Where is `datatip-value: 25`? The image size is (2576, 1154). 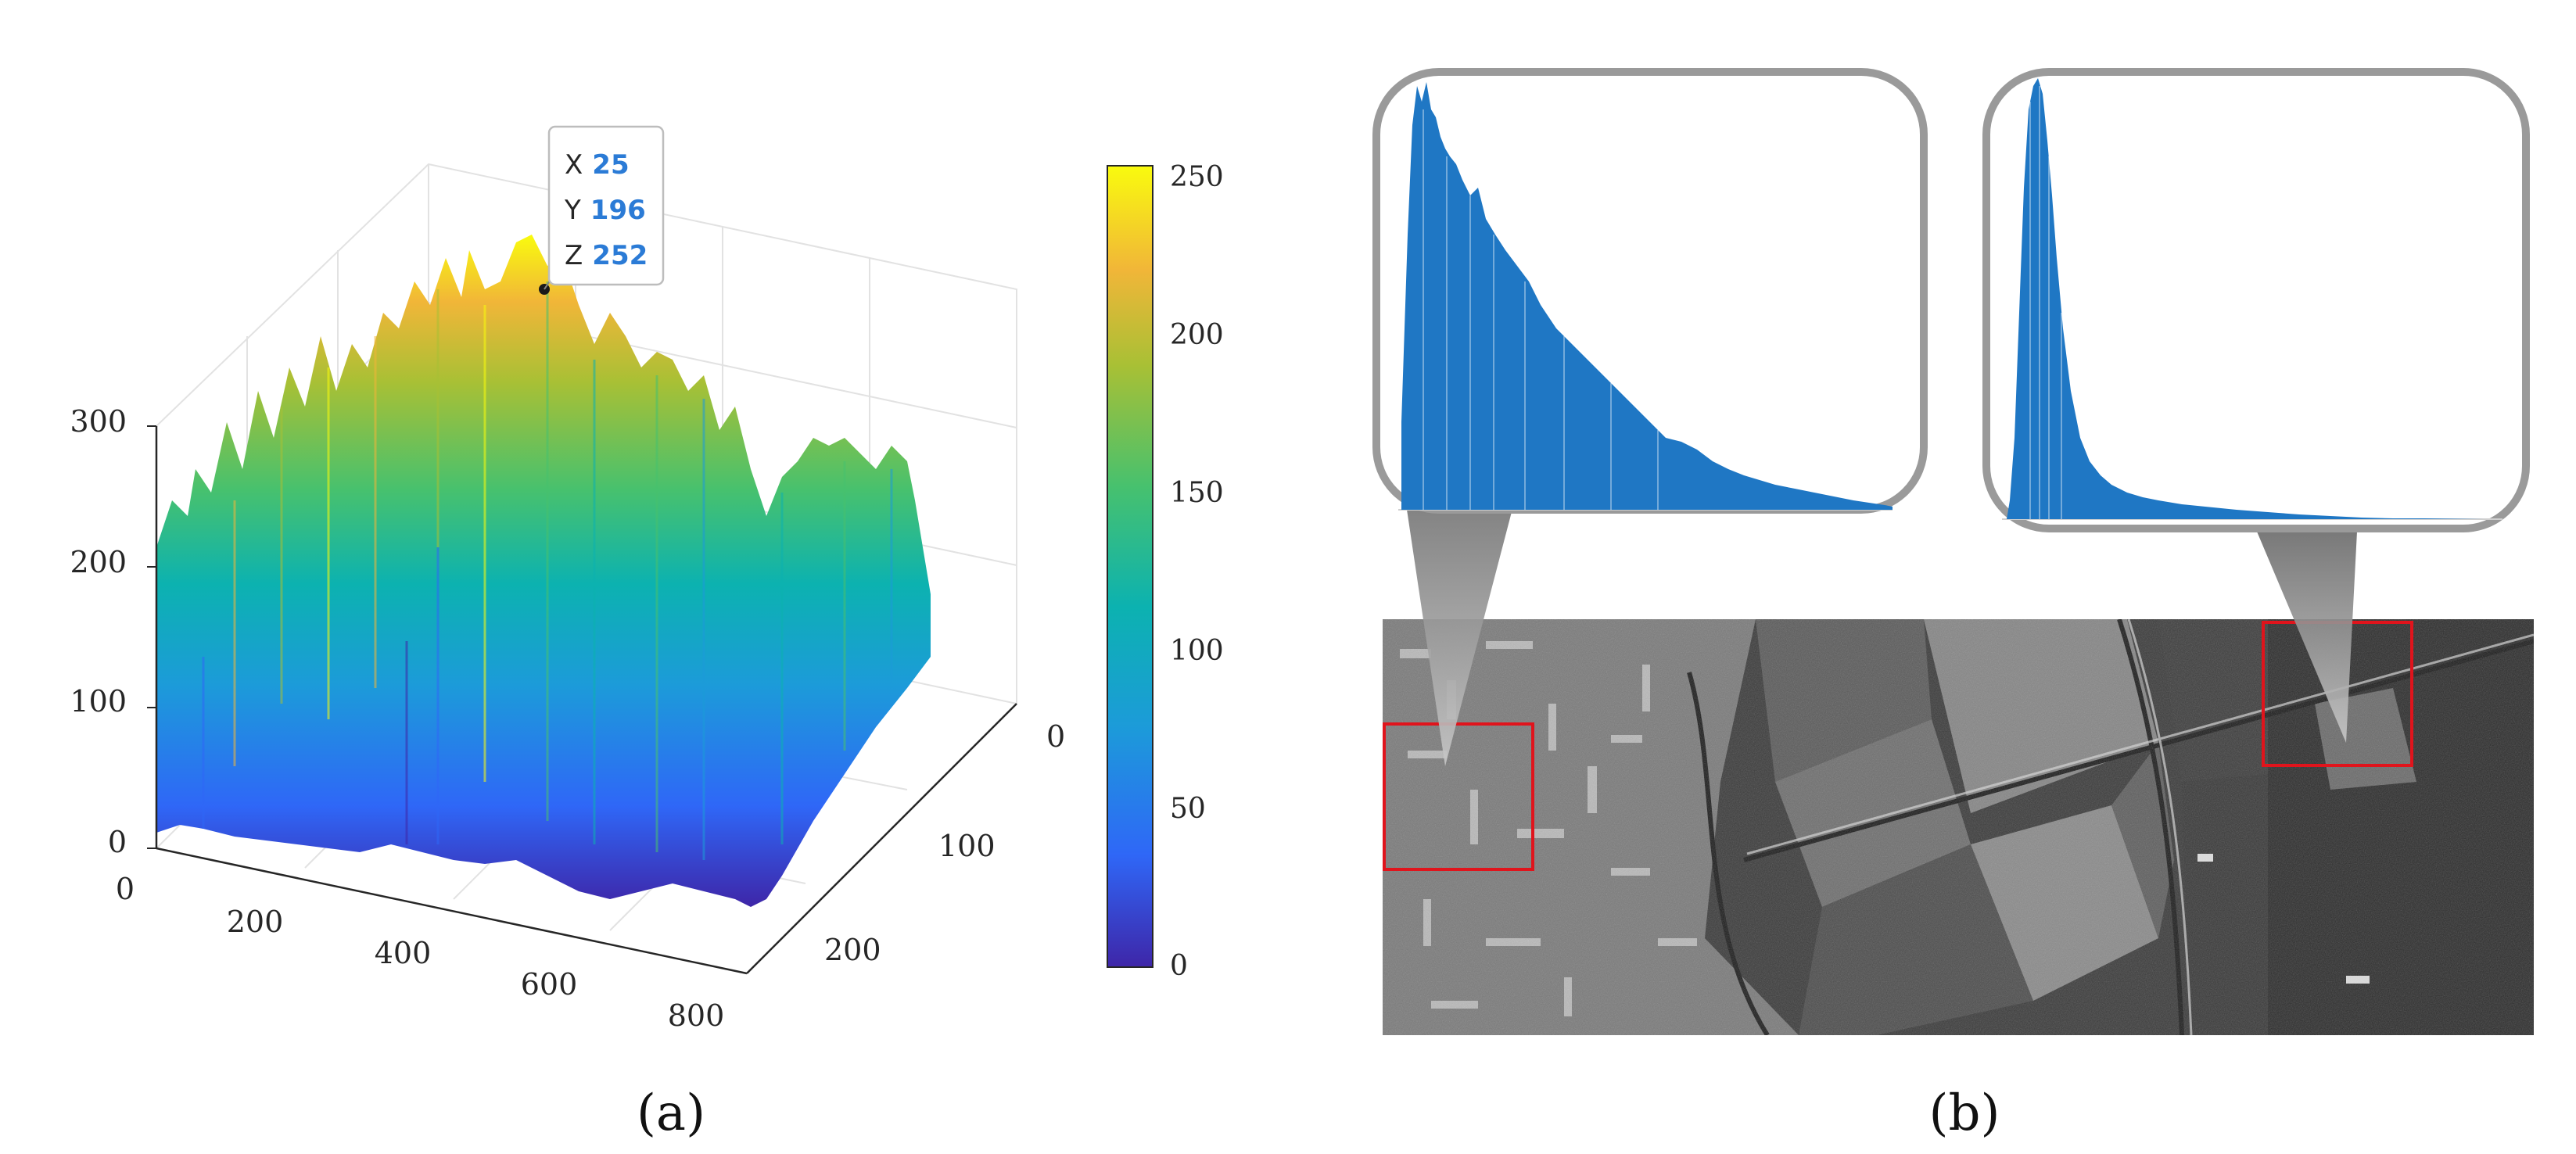 datatip-value: 25 is located at coordinates (610, 165).